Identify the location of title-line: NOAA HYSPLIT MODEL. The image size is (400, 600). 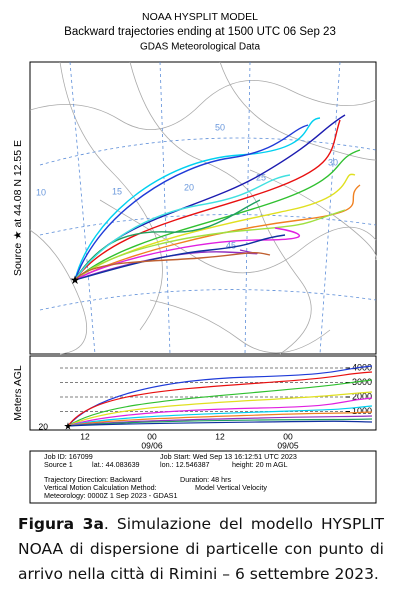
(200, 17).